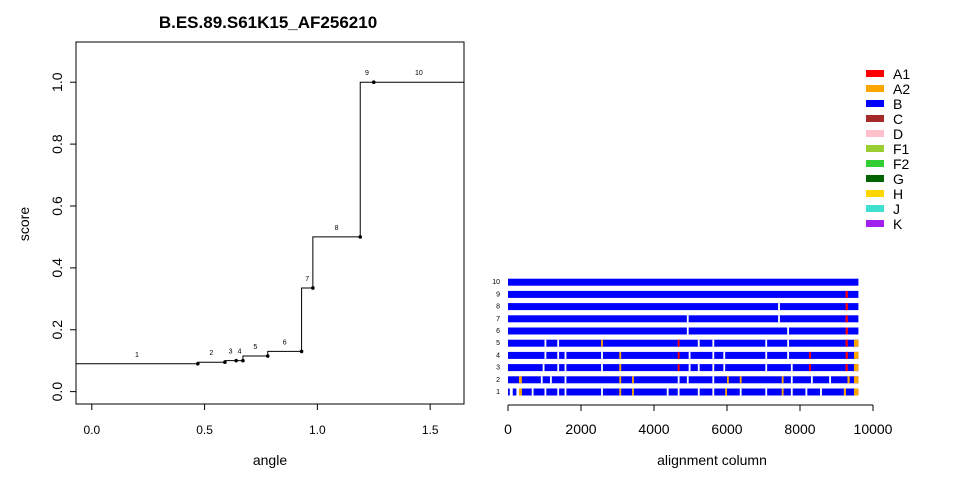 This screenshot has width=960, height=480. What do you see at coordinates (698, 420) in the screenshot?
I see `alignment-x-axis: 0 2000 4000 6000 8000 10000` at bounding box center [698, 420].